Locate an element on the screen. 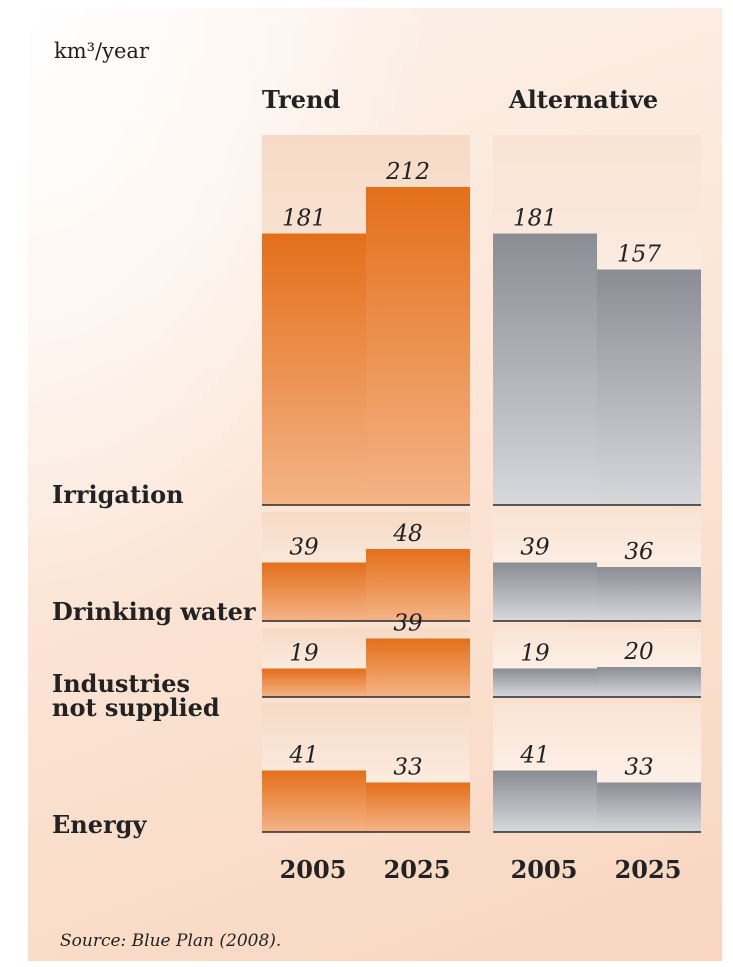 The width and height of the screenshot is (733, 967). value-label-energy-trend-2005: 41 is located at coordinates (303, 756).